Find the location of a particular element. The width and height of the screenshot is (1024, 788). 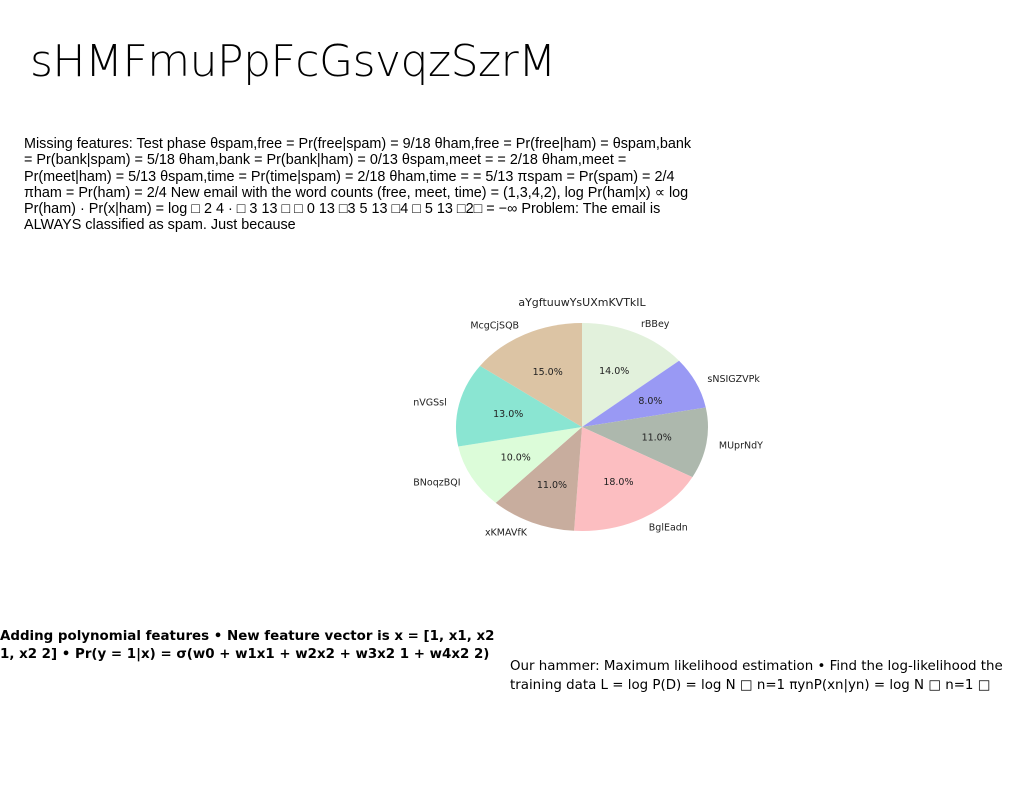

pie-percent-labels: 14.0% 8.0% 11.0% 18.0% 11.0% 10.0% 13.0% 15.0% is located at coordinates (582, 428).